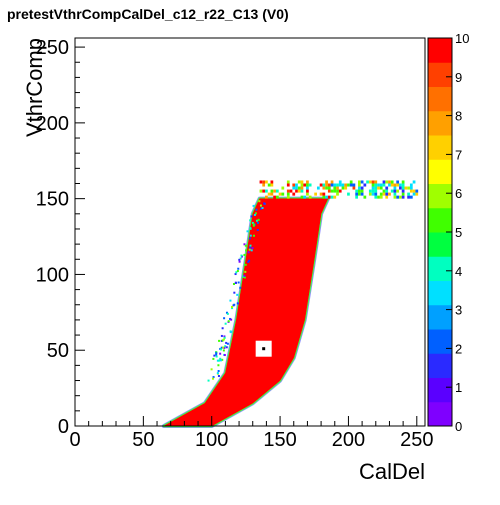 Image resolution: width=500 pixels, height=505 pixels. Describe the element at coordinates (211, 440) in the screenshot. I see `x-tick-label: 100` at that location.